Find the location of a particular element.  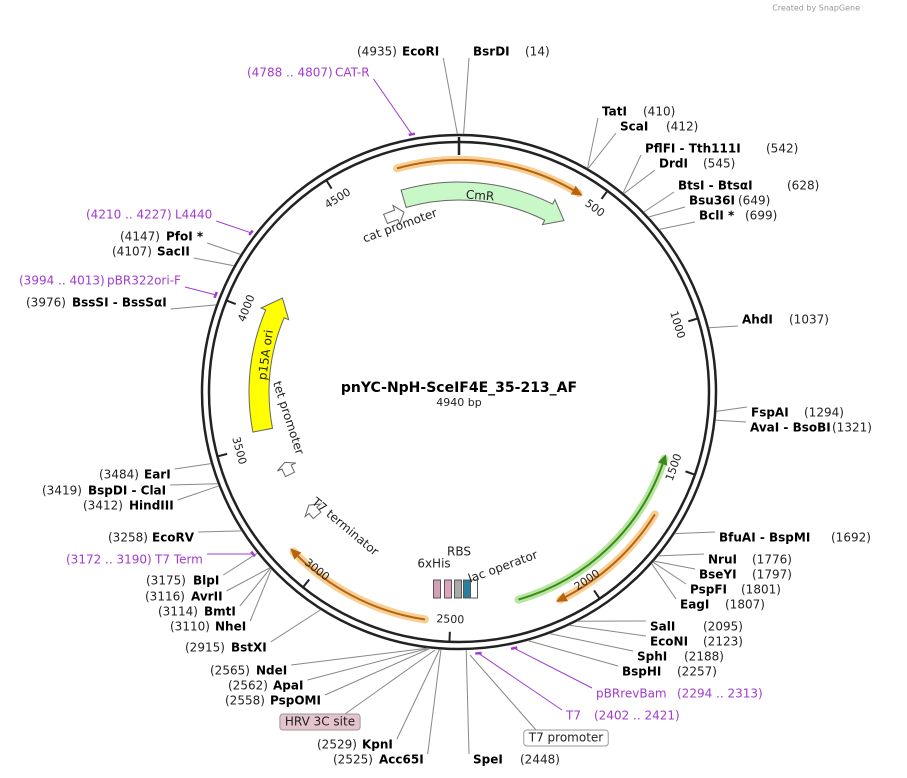

enzyme-name: HindIII is located at coordinates (151, 506).